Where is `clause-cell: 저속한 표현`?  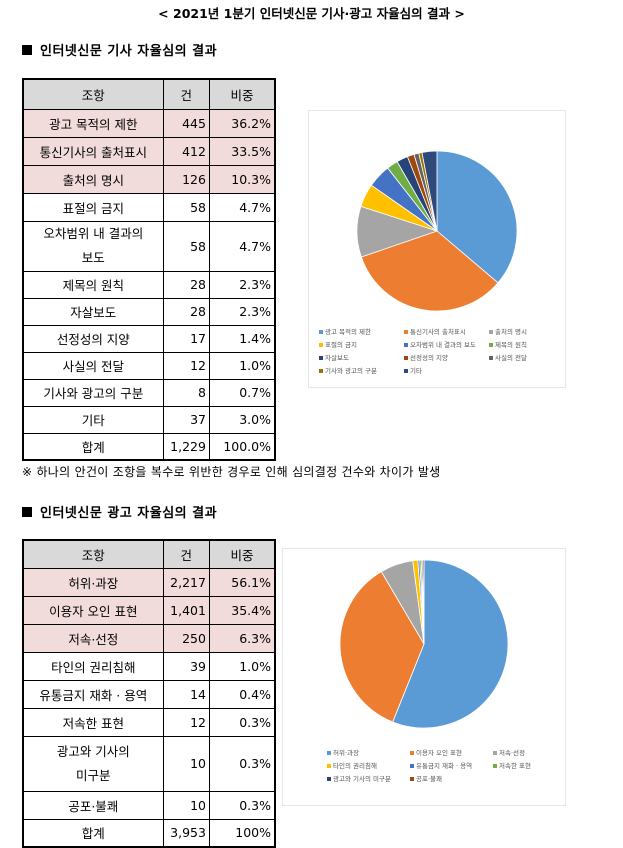
clause-cell: 저속한 표현 is located at coordinates (93, 722).